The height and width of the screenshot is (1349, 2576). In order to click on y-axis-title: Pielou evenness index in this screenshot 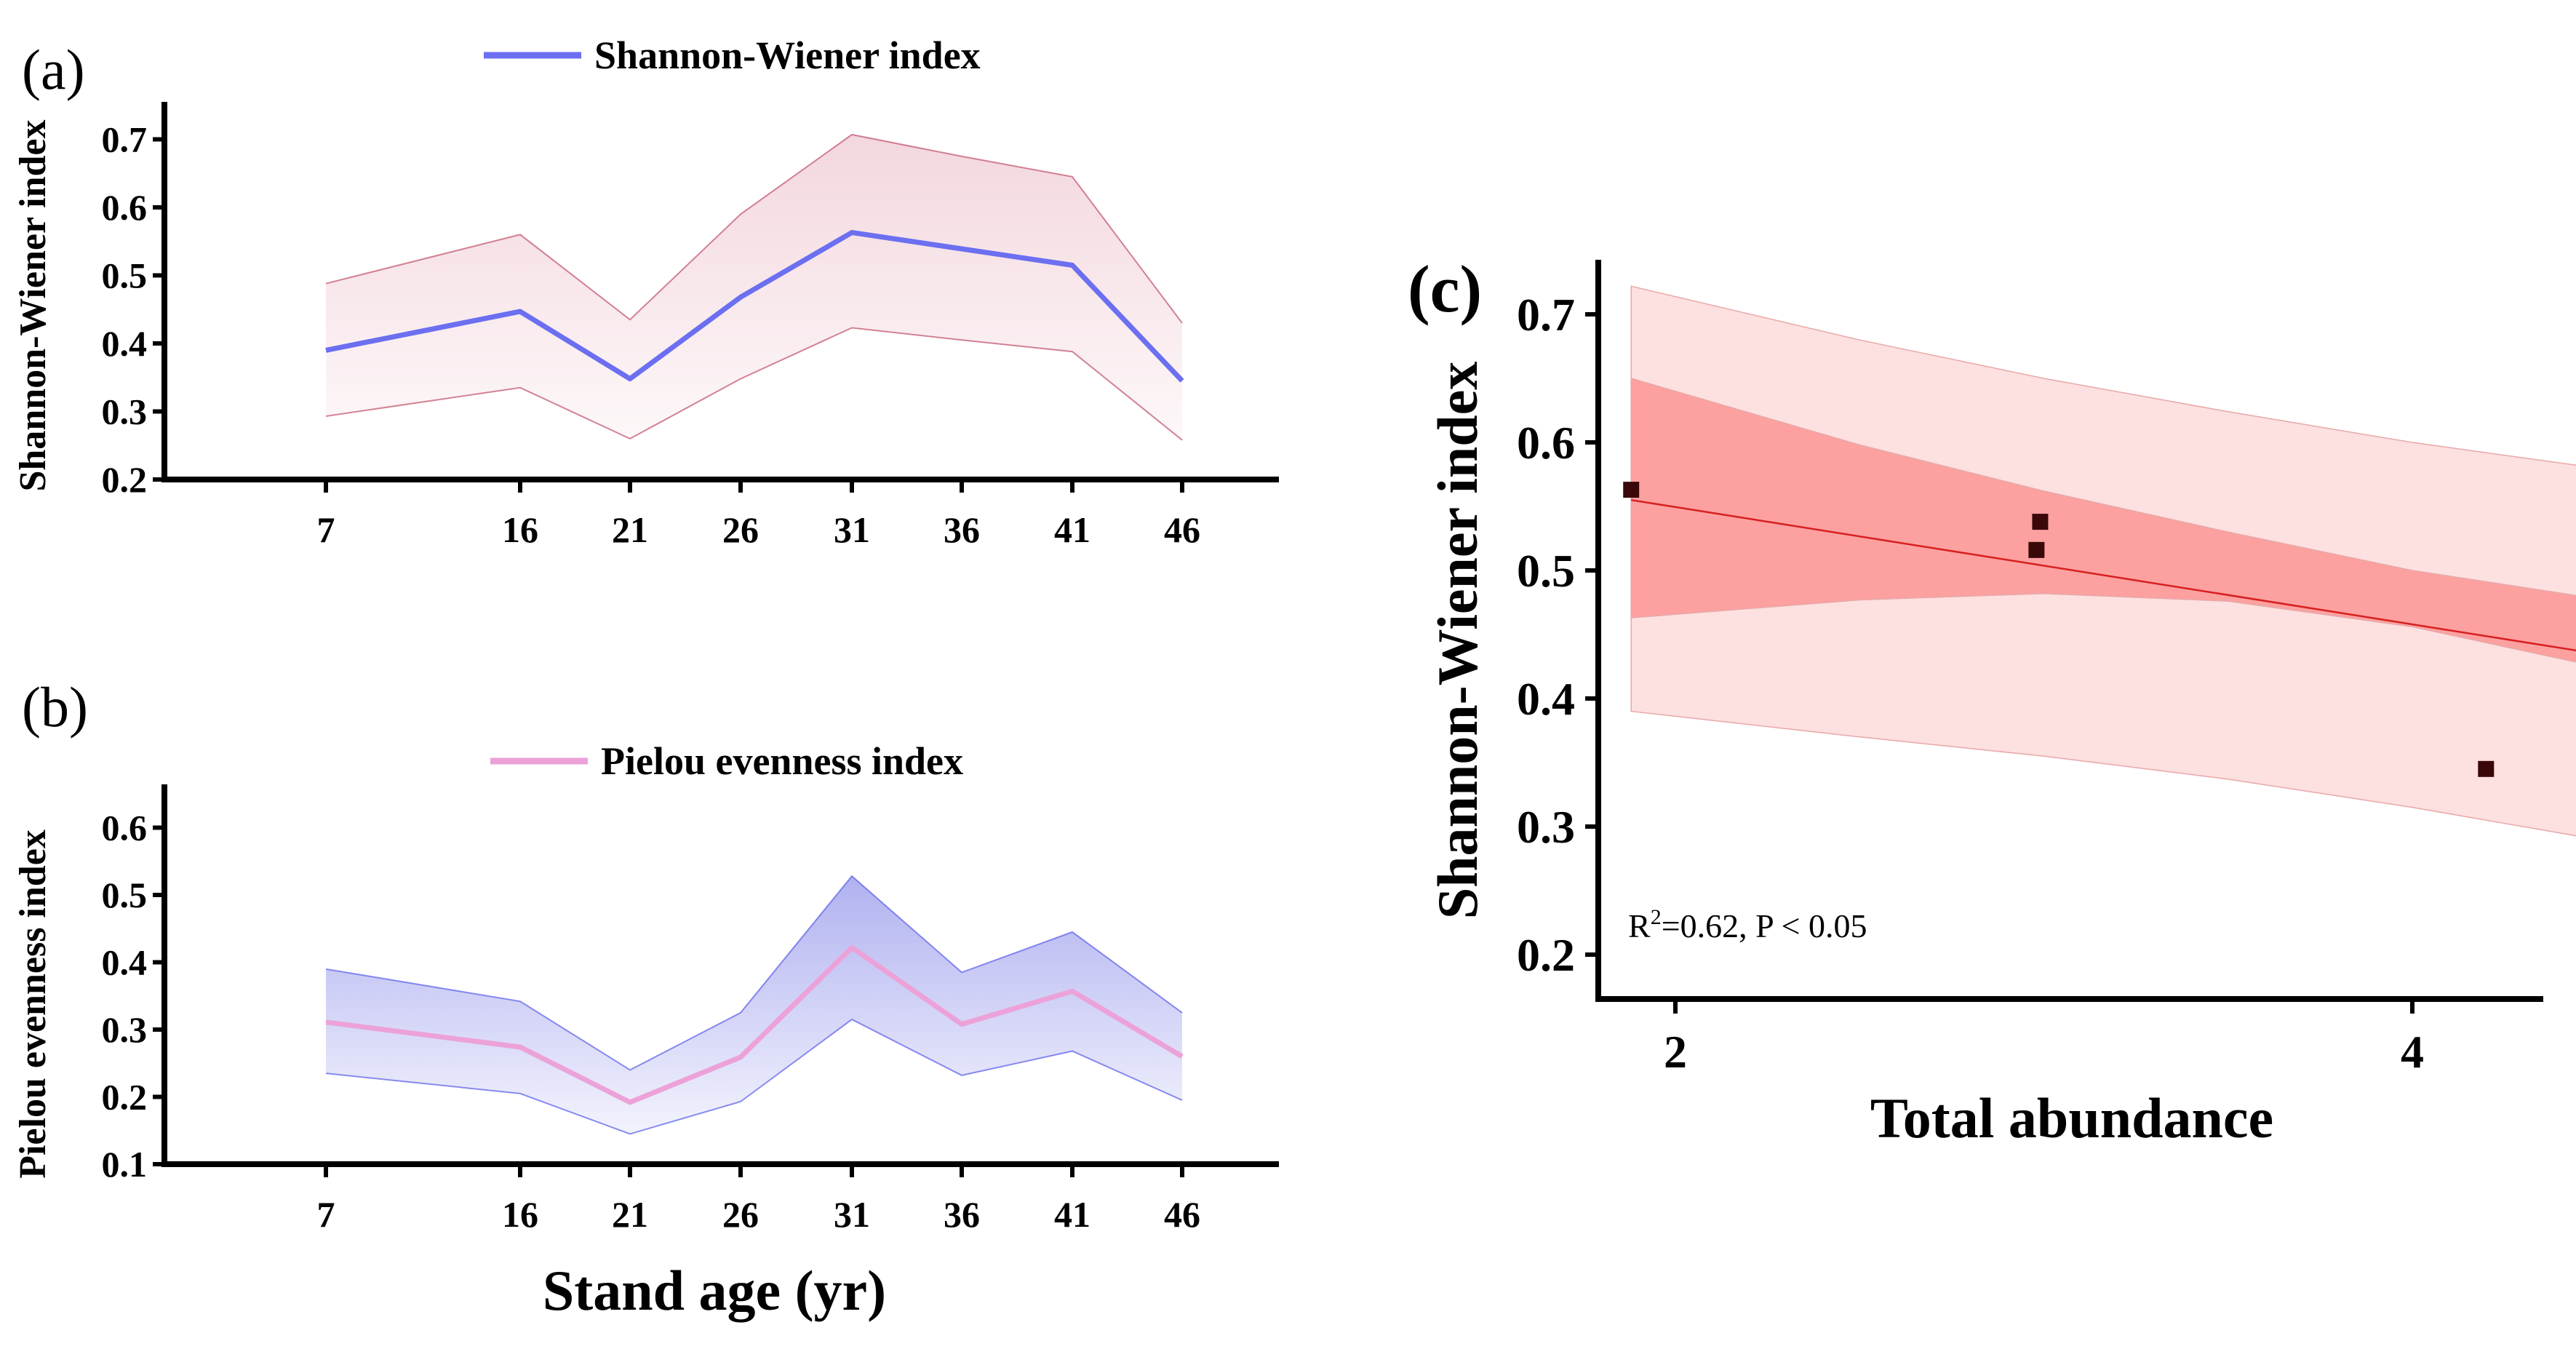, I will do `click(33, 1004)`.